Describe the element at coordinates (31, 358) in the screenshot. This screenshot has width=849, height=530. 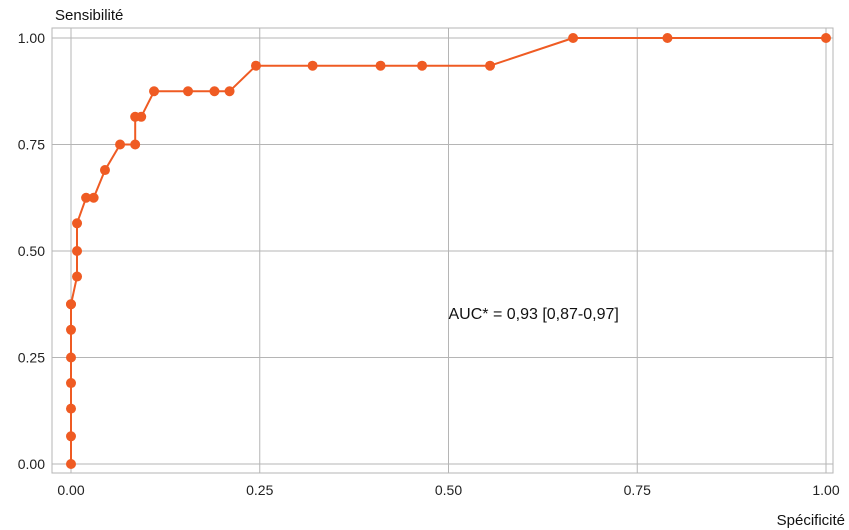
I see `y-tick-label: 0.25` at that location.